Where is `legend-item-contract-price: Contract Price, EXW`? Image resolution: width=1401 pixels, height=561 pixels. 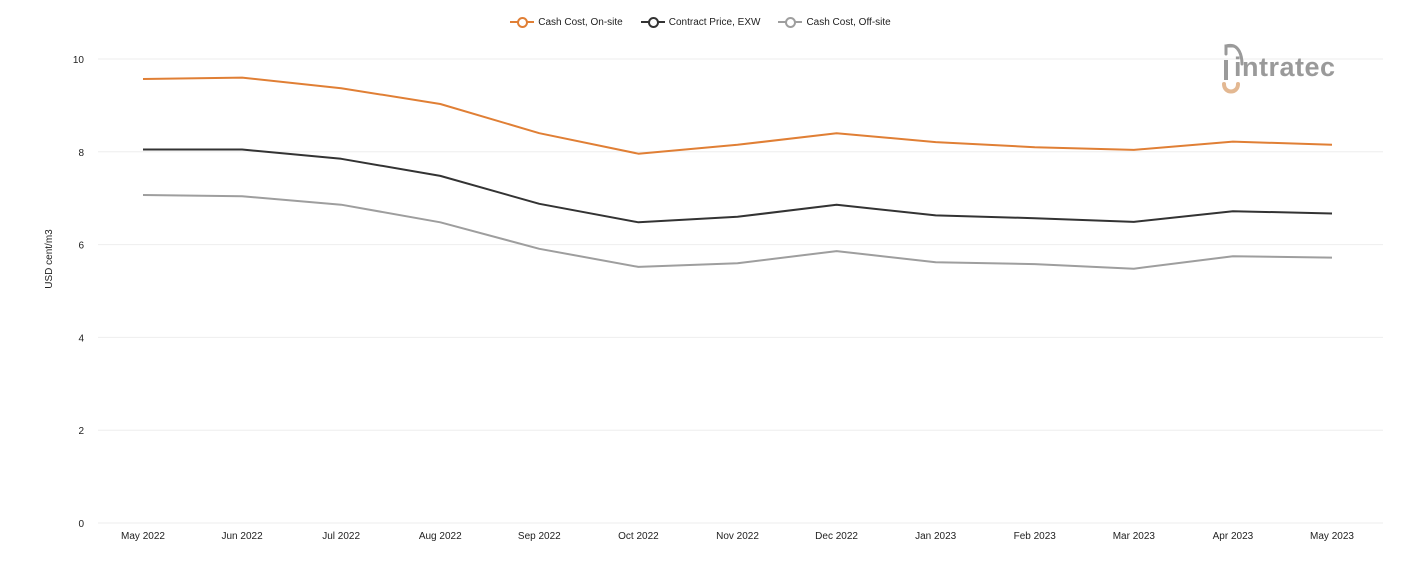
legend-item-contract-price: Contract Price, EXW is located at coordinates (700, 22).